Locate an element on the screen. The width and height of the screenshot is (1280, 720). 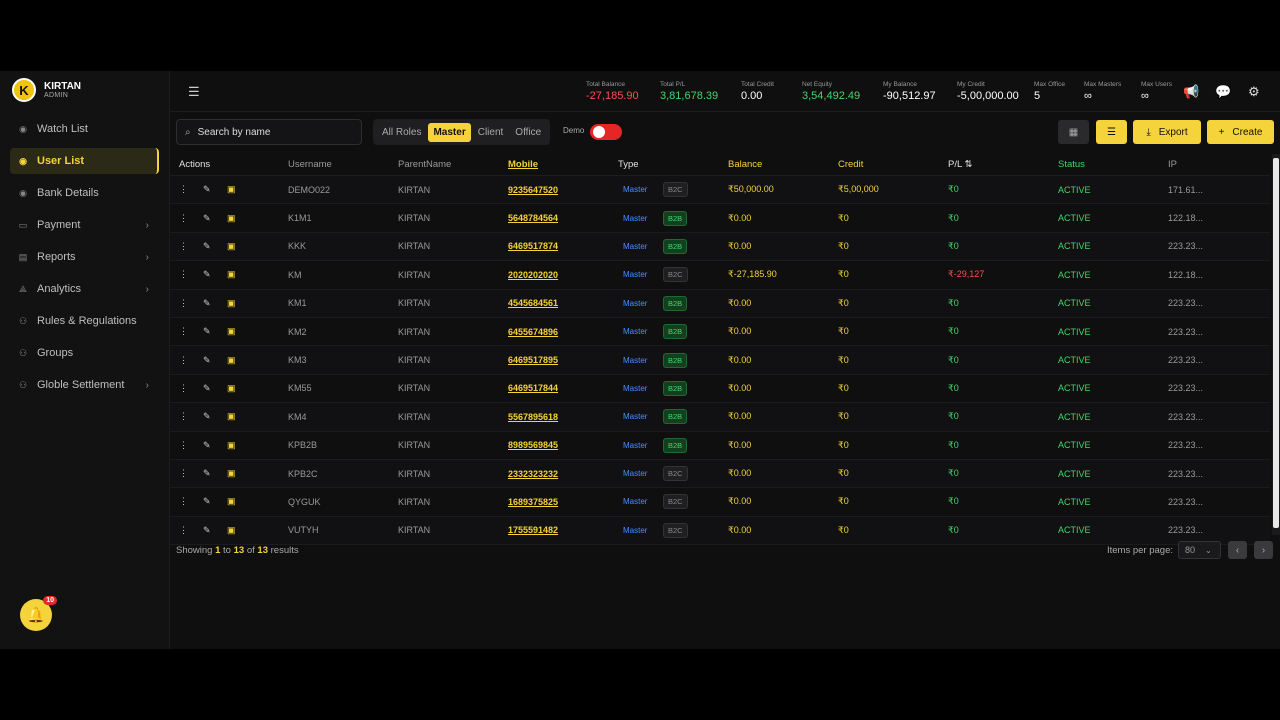
mobile-link: 2020202020 is located at coordinates (533, 274).